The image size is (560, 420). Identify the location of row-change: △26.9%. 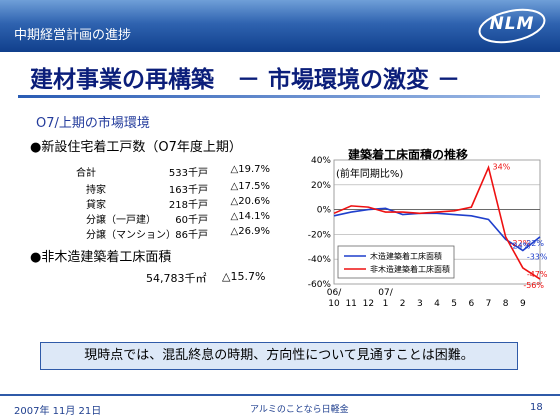
(250, 231).